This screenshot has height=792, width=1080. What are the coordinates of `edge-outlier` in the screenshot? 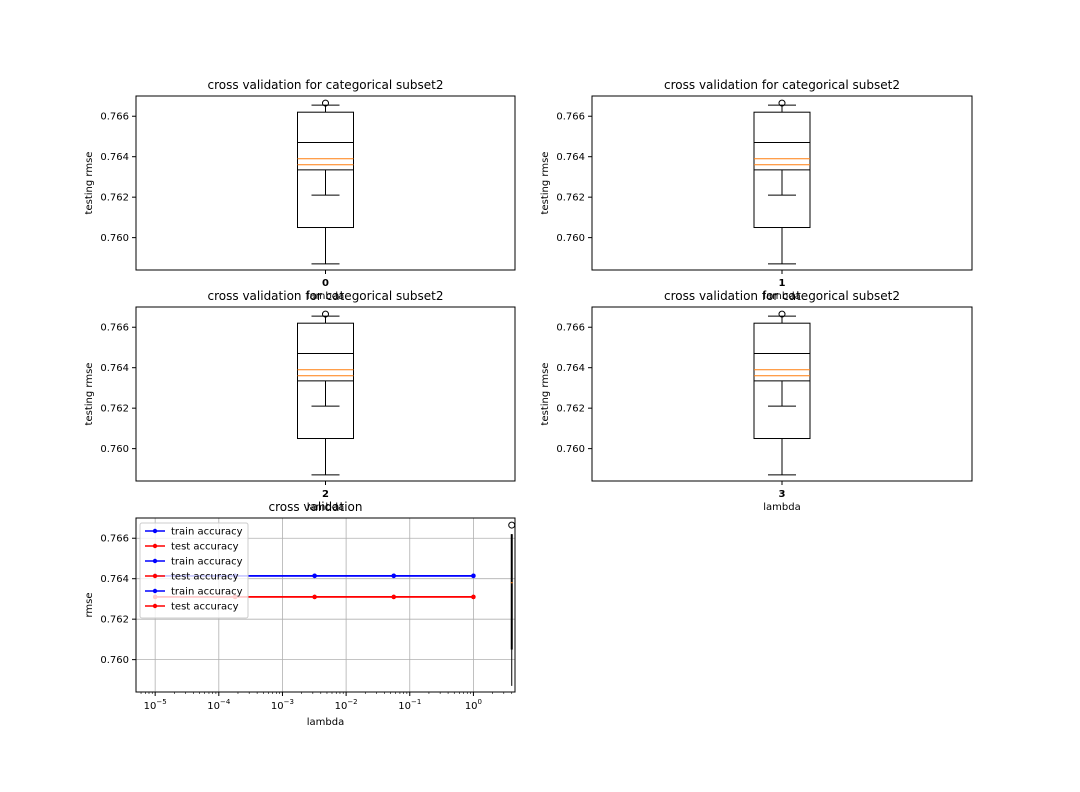 It's located at (512, 525).